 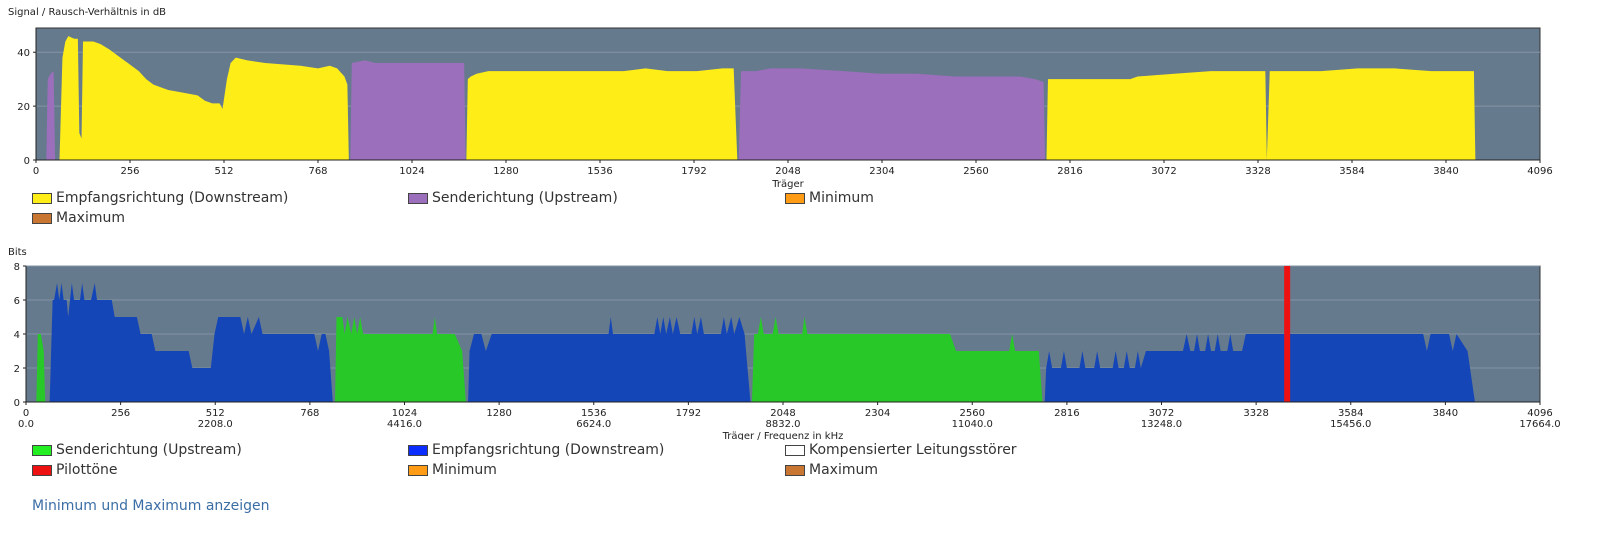 I want to click on snr-y-tick-label: 40, so click(x=23, y=53).